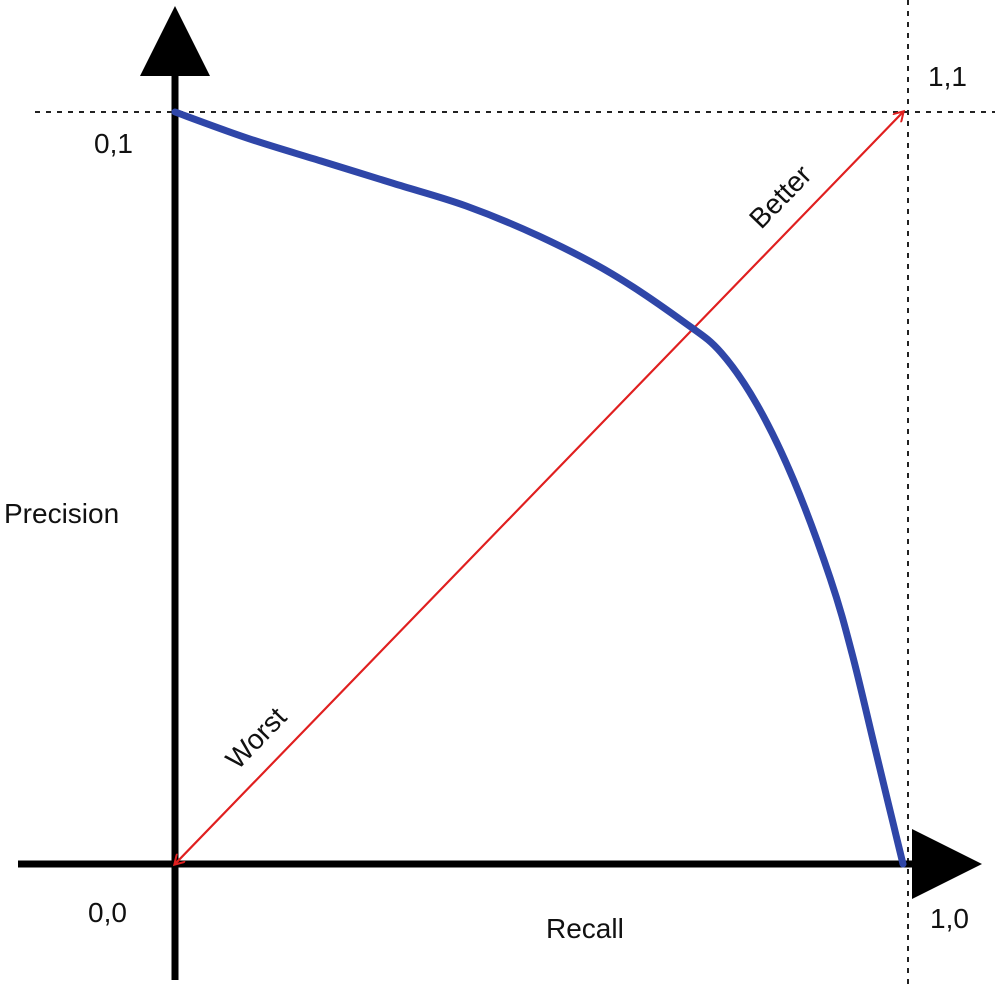  Describe the element at coordinates (256, 738) in the screenshot. I see `annotation-worst: Worst` at that location.